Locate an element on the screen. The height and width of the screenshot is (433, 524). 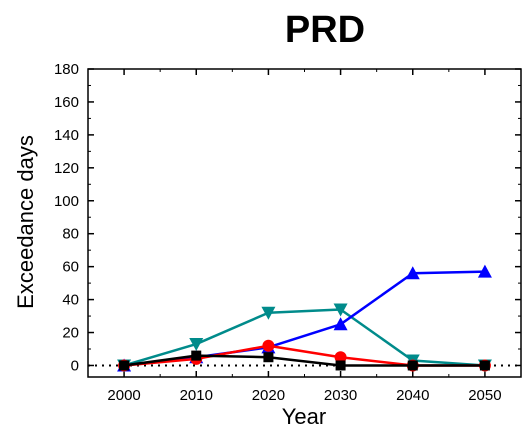
x-axis-label: Year is located at coordinates (304, 416).